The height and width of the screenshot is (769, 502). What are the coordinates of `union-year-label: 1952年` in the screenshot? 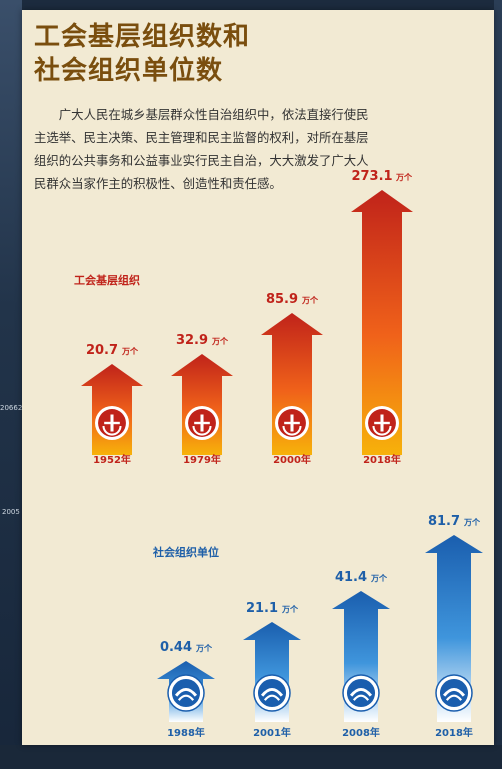 It's located at (112, 459).